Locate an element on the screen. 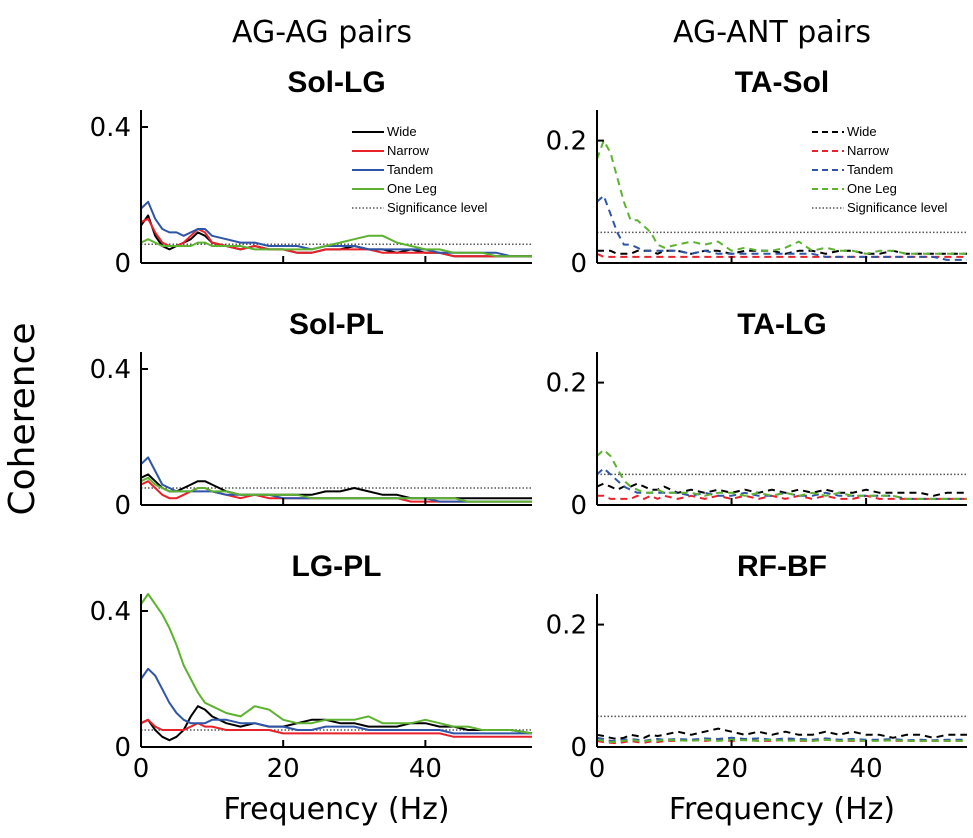  panel-title: Sol-PL is located at coordinates (336, 324).